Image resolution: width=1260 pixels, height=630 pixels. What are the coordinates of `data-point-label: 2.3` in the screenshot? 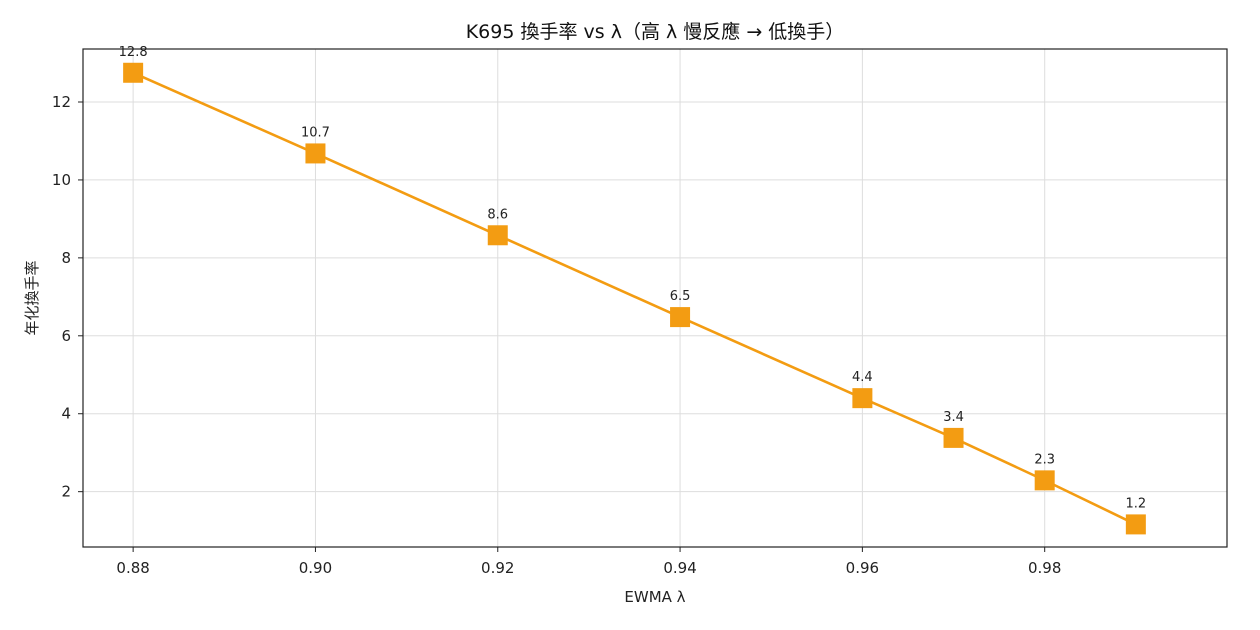 It's located at (1044, 459).